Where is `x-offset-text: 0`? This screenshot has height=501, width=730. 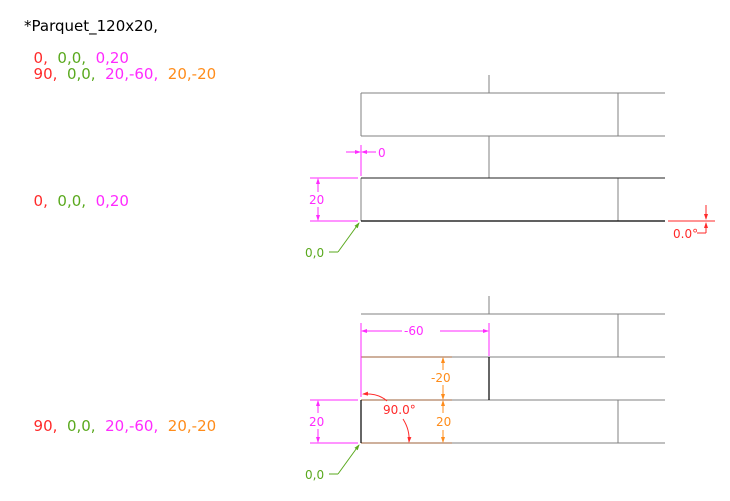 x-offset-text: 0 is located at coordinates (382, 153).